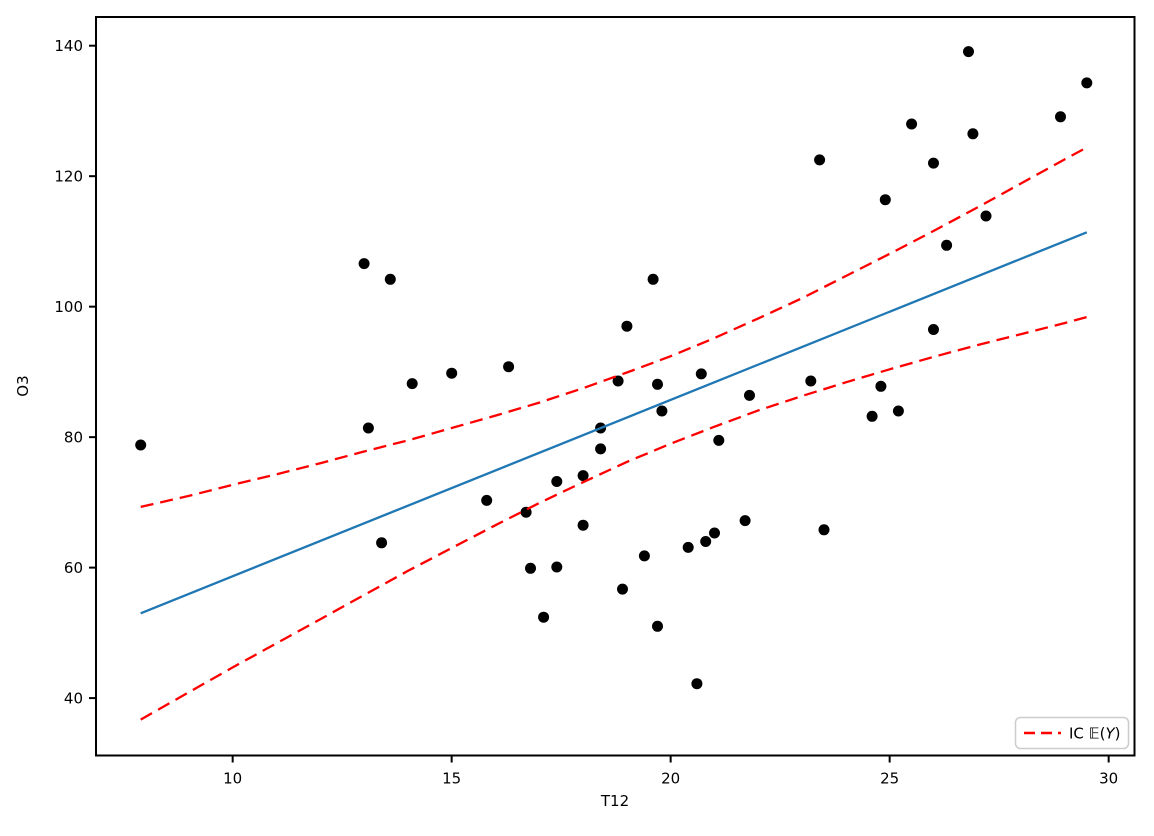 Image resolution: width=1154 pixels, height=836 pixels. Describe the element at coordinates (73, 568) in the screenshot. I see `y-tick-label: 60` at that location.